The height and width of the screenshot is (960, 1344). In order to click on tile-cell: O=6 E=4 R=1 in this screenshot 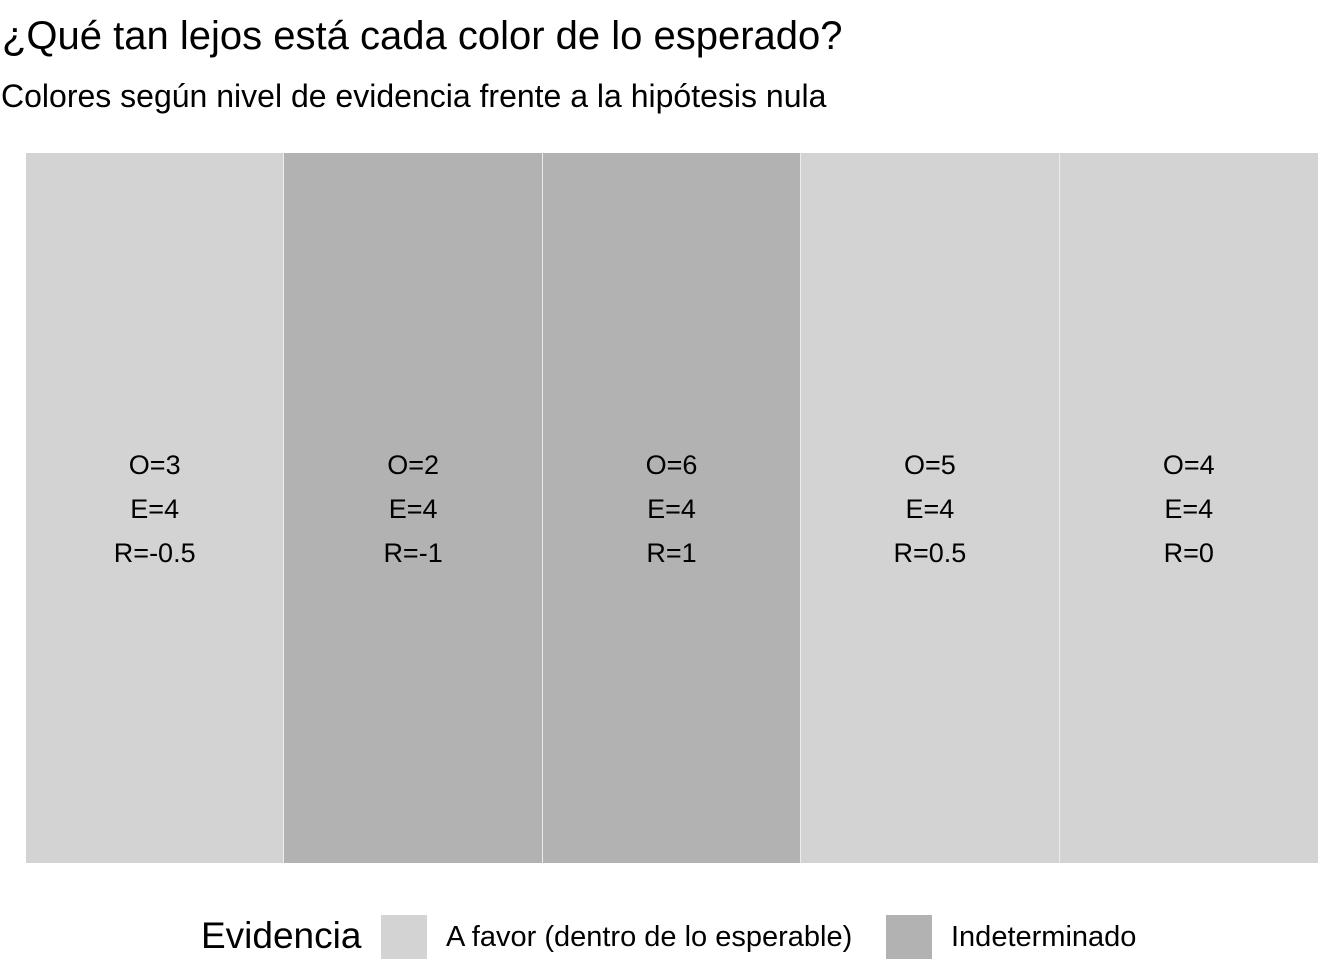, I will do `click(672, 508)`.